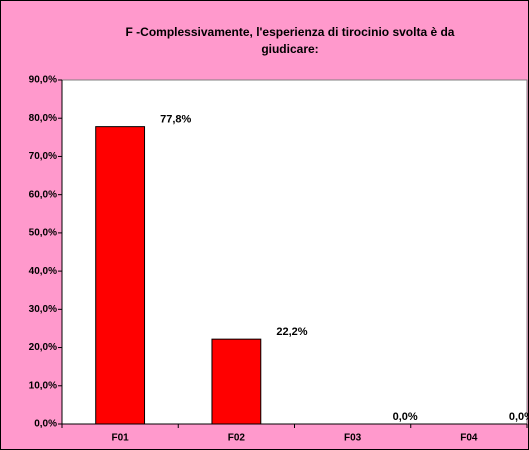 The width and height of the screenshot is (529, 450). I want to click on y-tick-label: 40,0%, so click(43, 271).